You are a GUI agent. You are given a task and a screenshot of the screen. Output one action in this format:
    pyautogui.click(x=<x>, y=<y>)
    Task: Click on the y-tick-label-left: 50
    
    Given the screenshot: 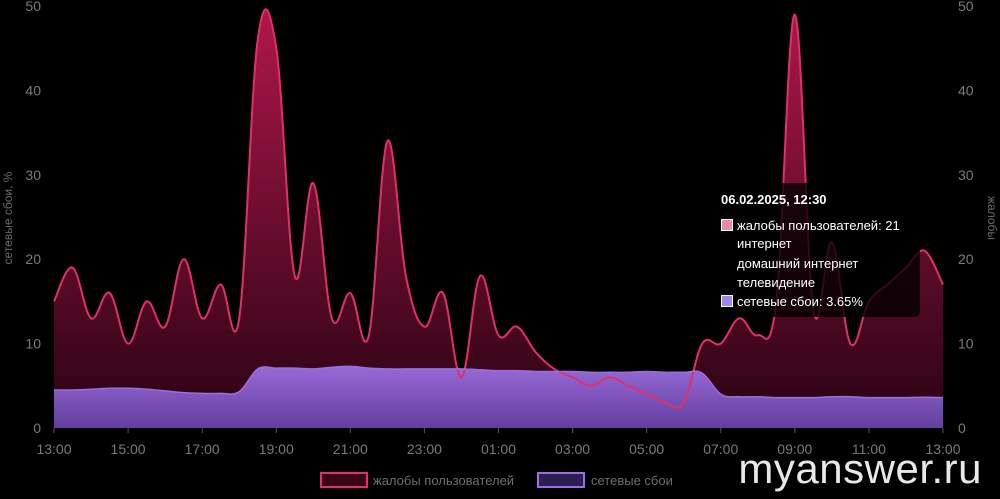 What is the action you would take?
    pyautogui.click(x=33, y=7)
    